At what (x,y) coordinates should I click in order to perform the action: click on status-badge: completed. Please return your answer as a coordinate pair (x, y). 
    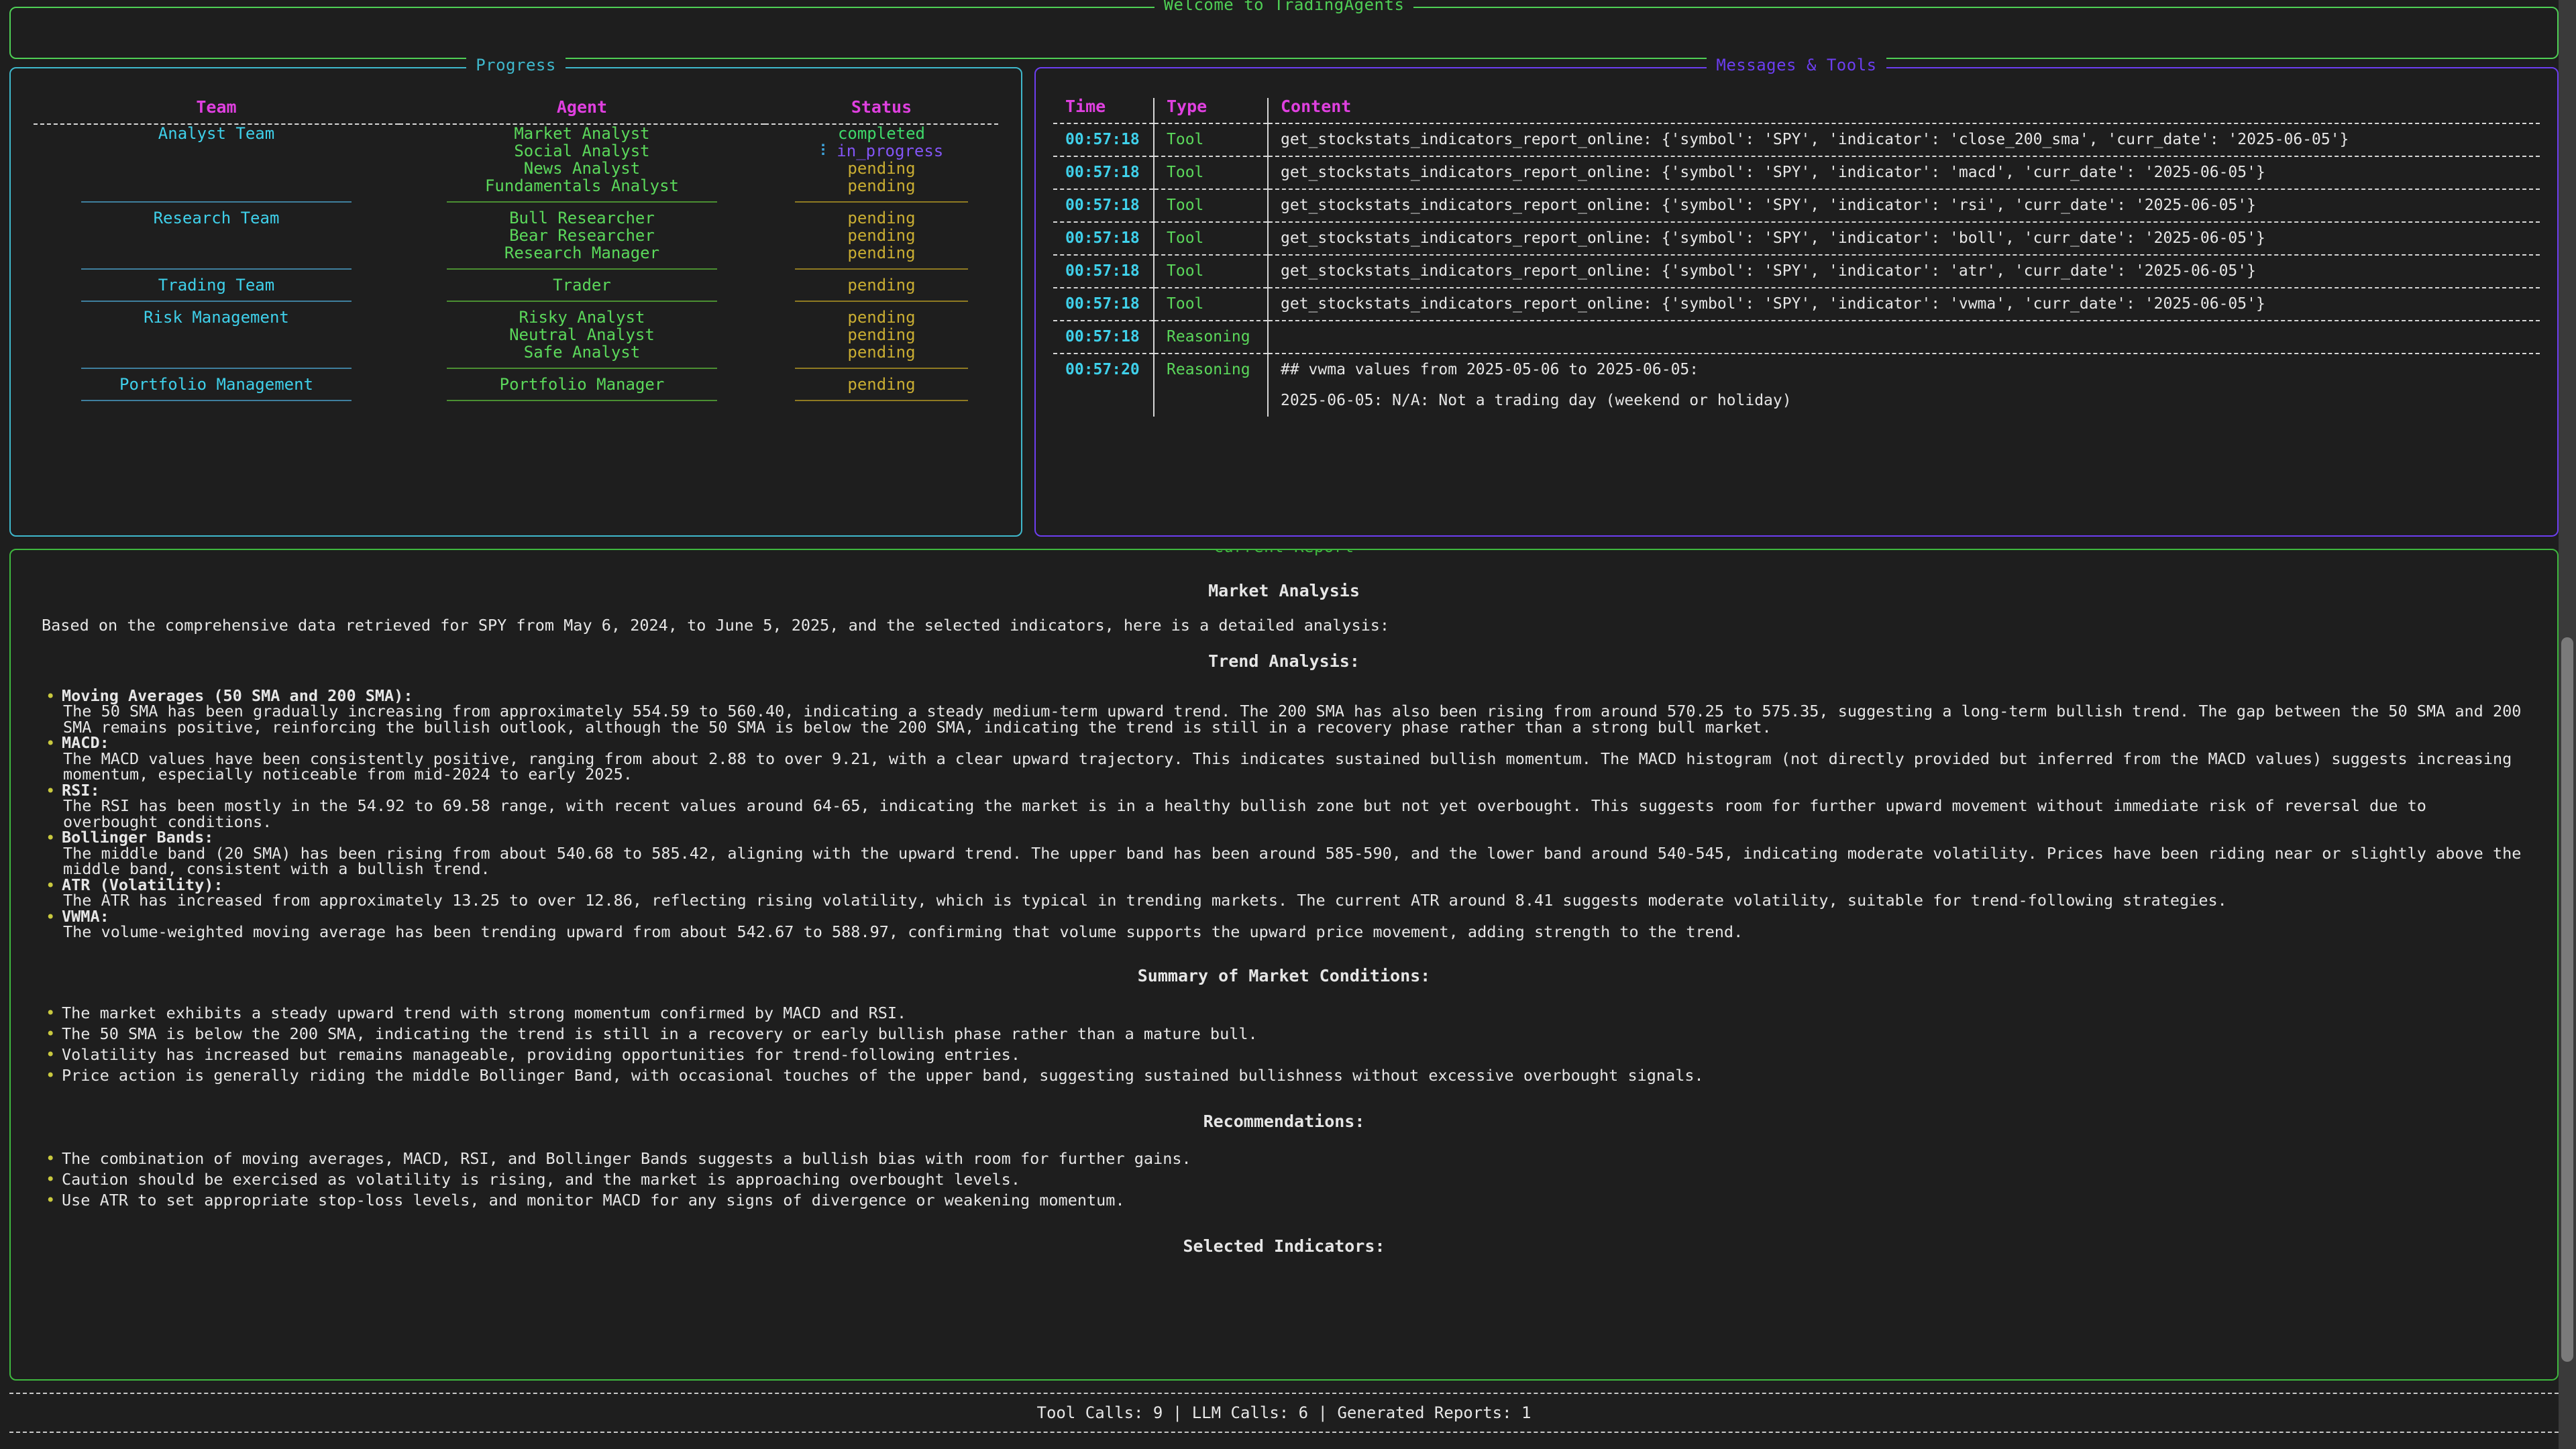
    Looking at the image, I should click on (881, 133).